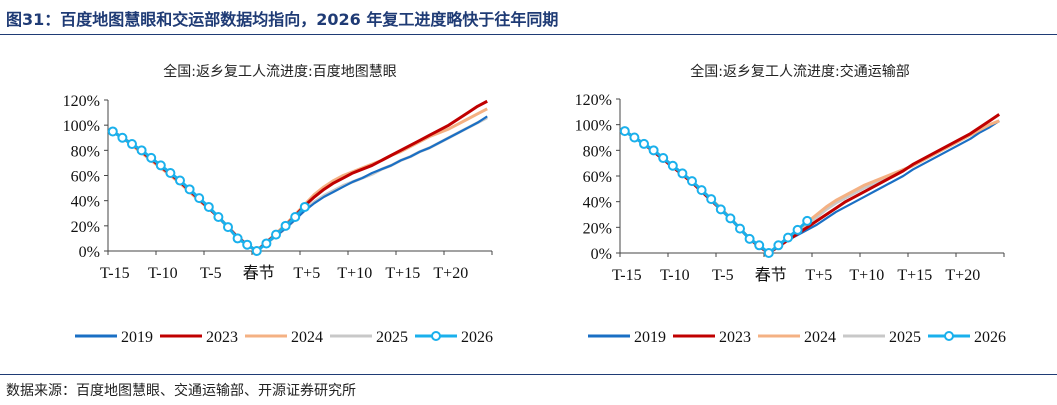 The width and height of the screenshot is (1057, 405). What do you see at coordinates (866, 275) in the screenshot?
I see `x-tick-label: T+10` at bounding box center [866, 275].